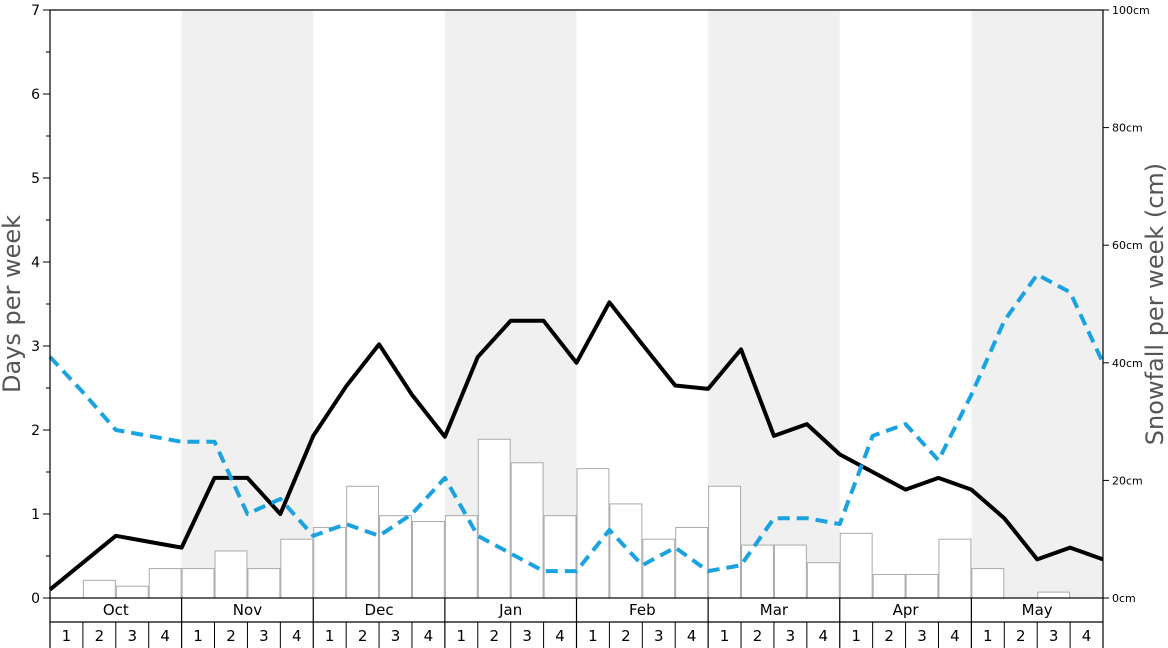  Describe the element at coordinates (642, 610) in the screenshot. I see `month-label: Feb` at that location.